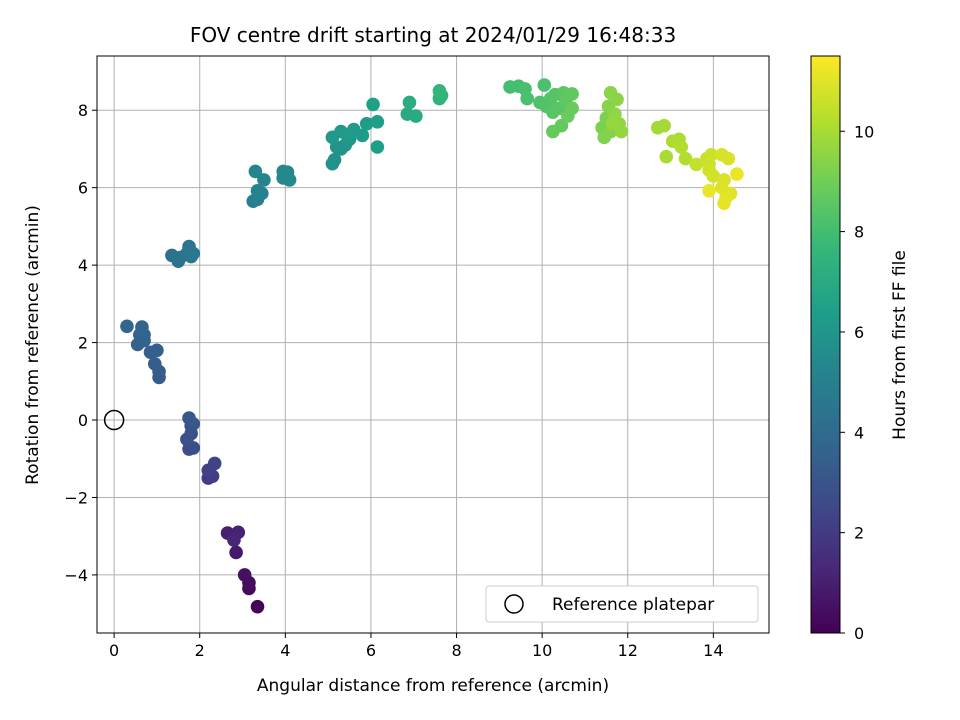 This screenshot has width=960, height=720. I want to click on y-tick-label: 8, so click(83, 110).